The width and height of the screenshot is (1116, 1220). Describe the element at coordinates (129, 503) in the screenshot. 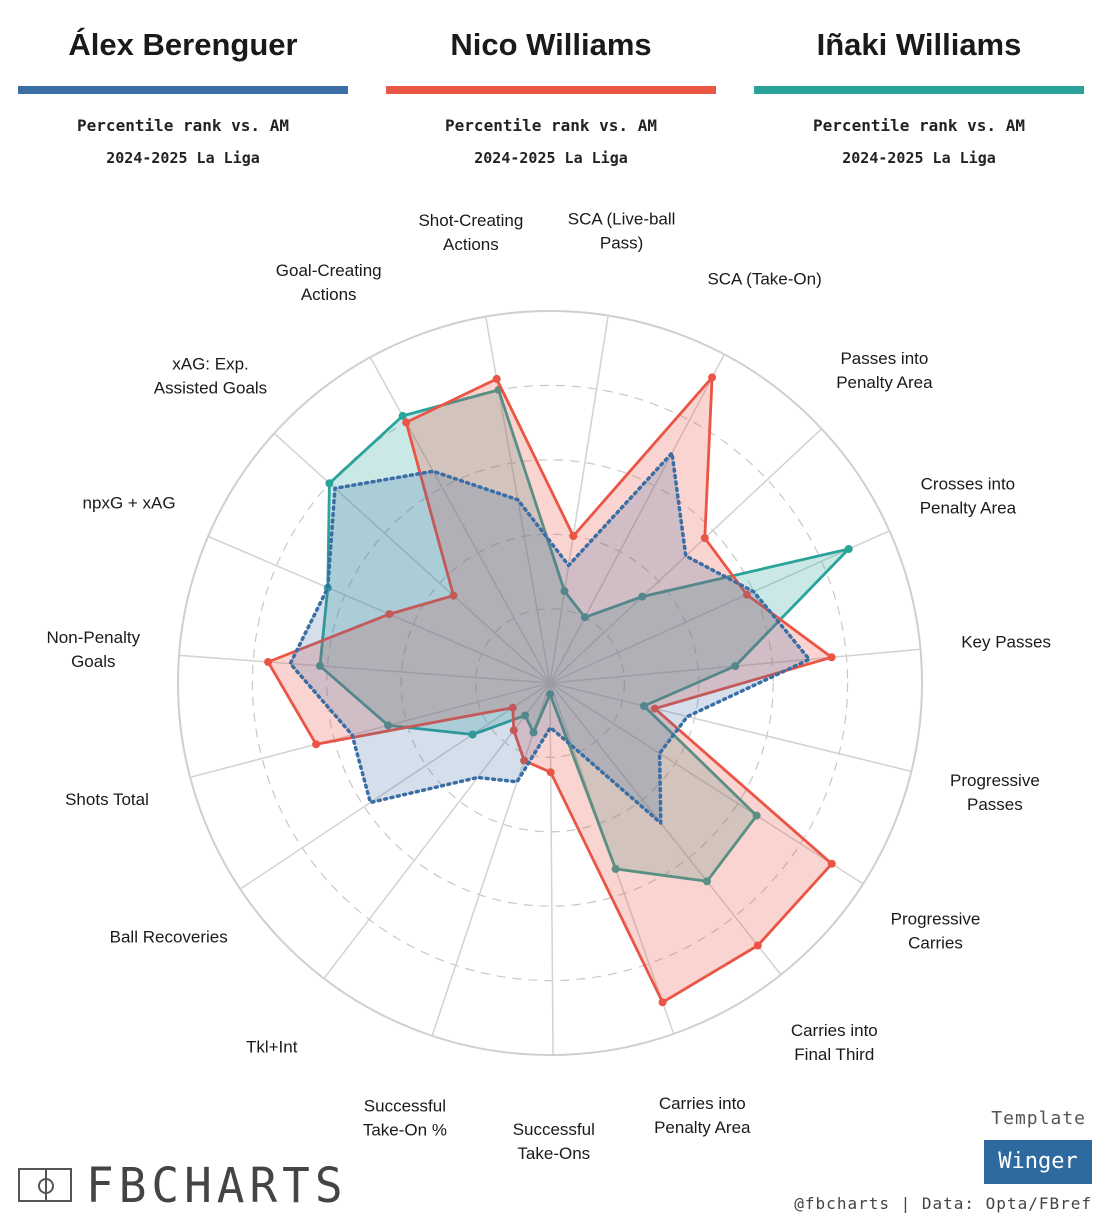

I see `axis-label: npxG + xAG` at that location.